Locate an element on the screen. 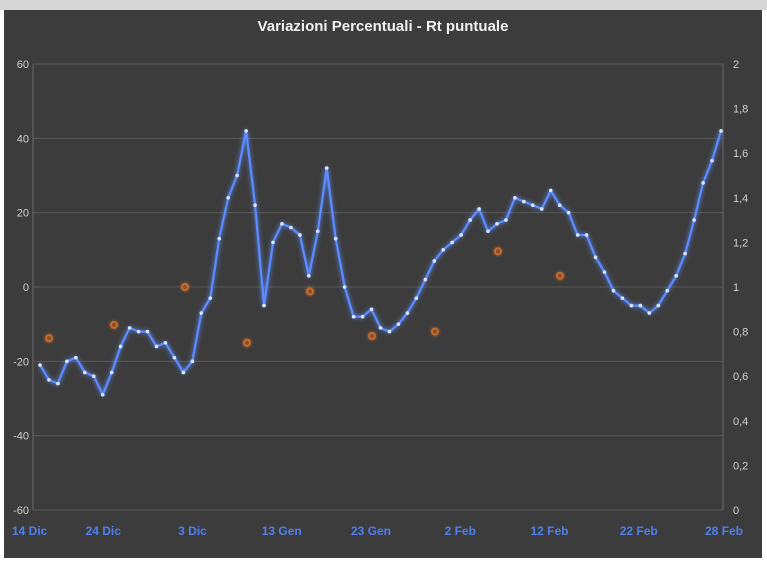 The width and height of the screenshot is (767, 566). y-left-tick-label: -40 is located at coordinates (21, 437).